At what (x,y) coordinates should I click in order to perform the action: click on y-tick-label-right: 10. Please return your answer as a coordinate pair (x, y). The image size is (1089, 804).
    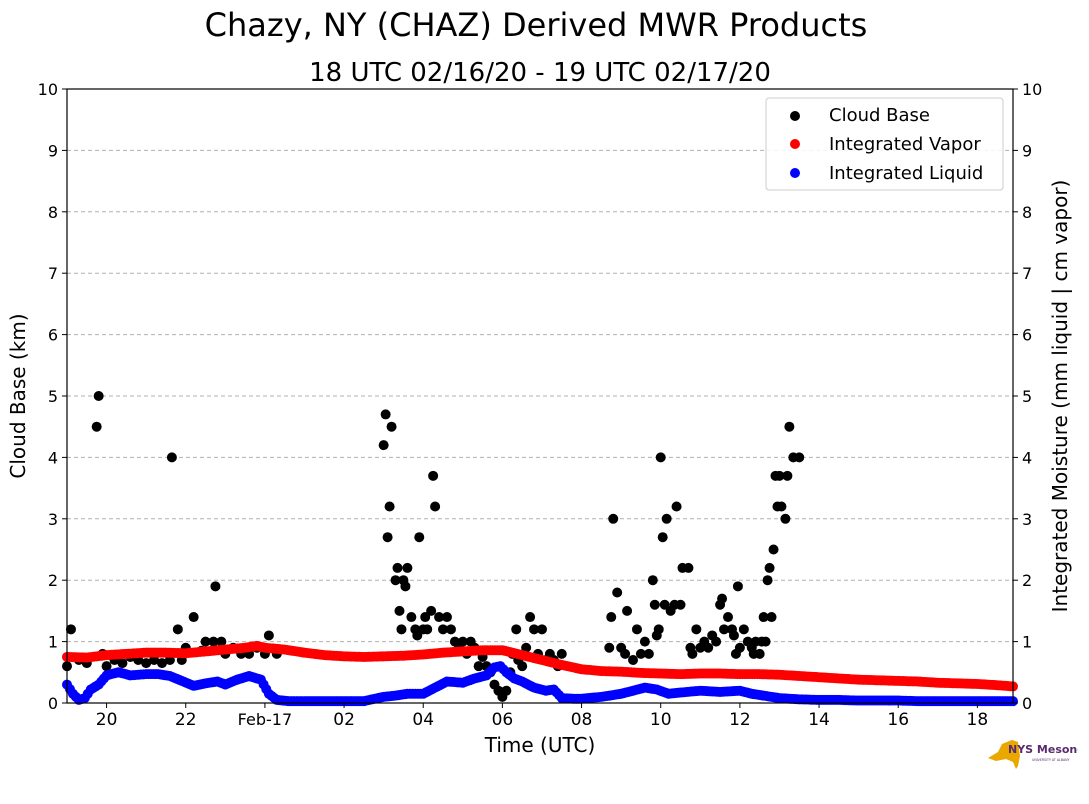
    Looking at the image, I should click on (1032, 89).